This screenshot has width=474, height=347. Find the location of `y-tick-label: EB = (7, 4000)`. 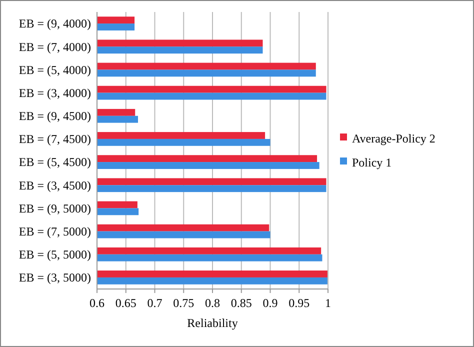

y-tick-label: EB = (7, 4000) is located at coordinates (55, 47).